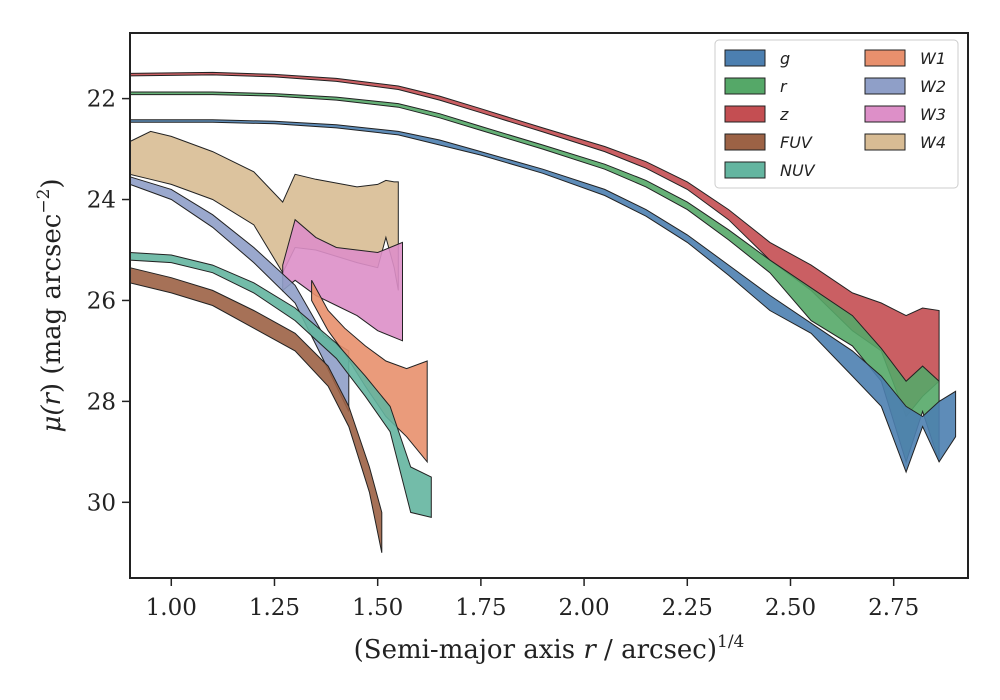  I want to click on y-label-var: r, so click(52, 399).